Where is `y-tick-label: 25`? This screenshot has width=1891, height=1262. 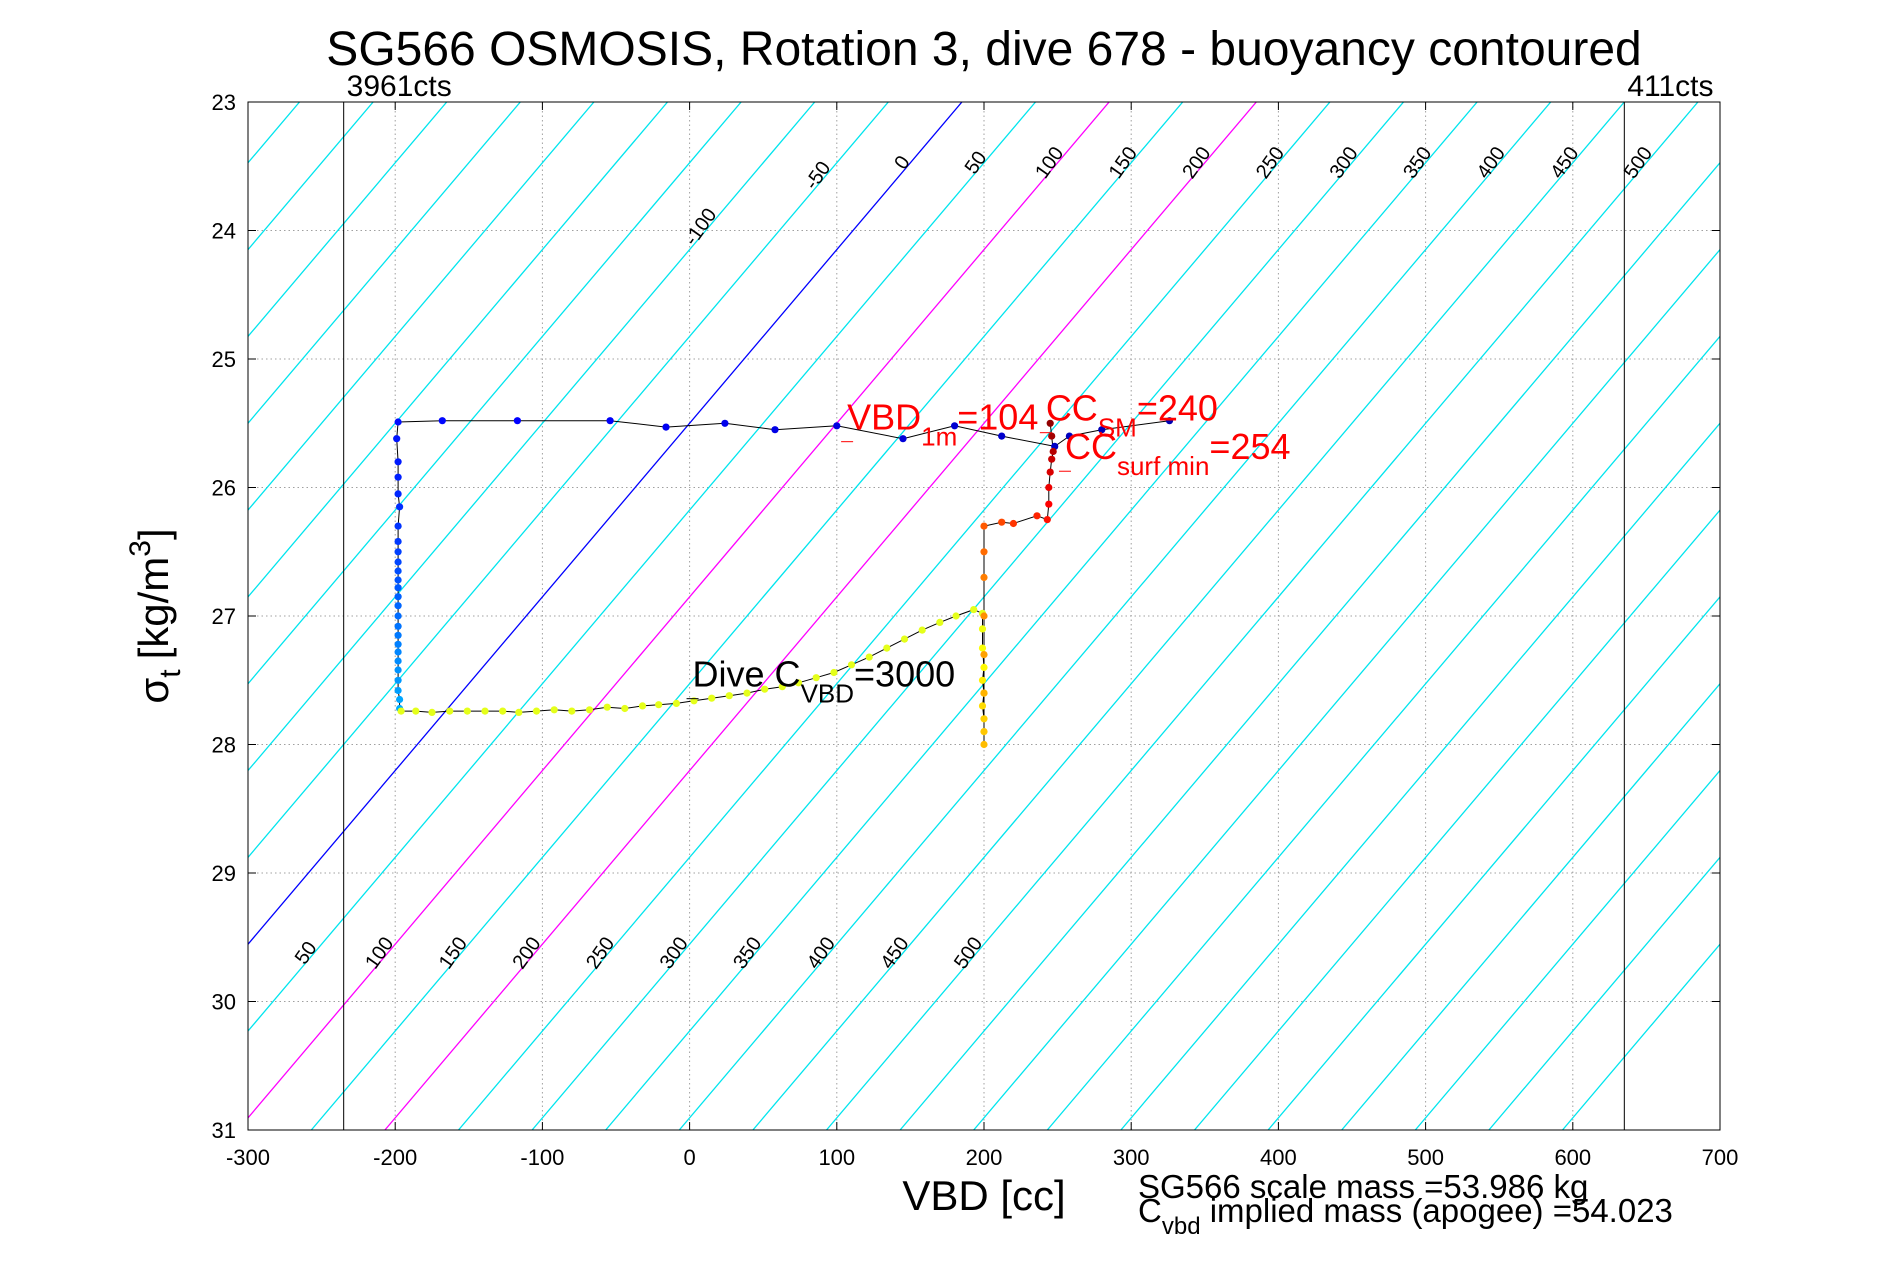
y-tick-label: 25 is located at coordinates (224, 359).